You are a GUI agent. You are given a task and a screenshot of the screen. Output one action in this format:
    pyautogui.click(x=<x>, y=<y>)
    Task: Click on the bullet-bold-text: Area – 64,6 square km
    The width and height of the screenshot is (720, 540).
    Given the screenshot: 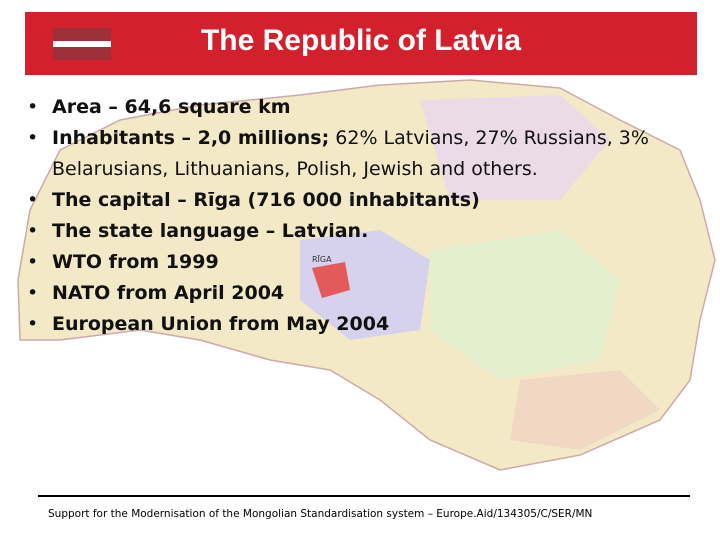 What is the action you would take?
    pyautogui.click(x=171, y=107)
    